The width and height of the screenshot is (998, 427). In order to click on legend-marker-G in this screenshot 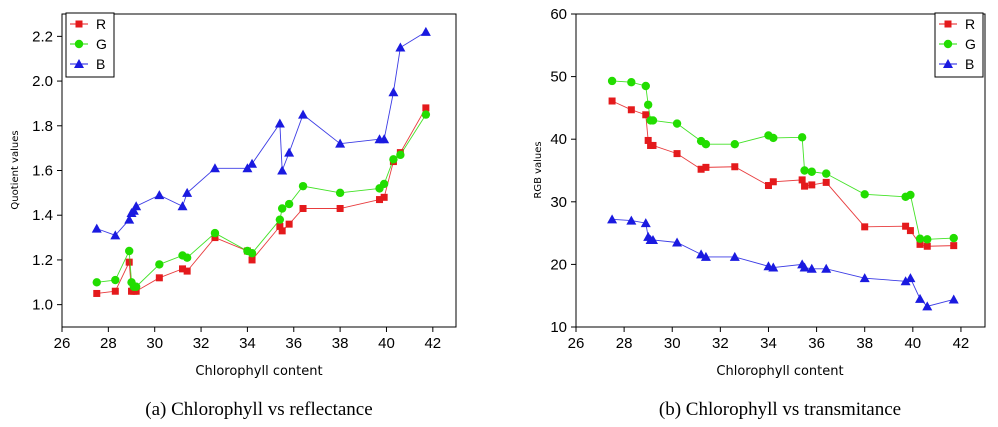, I will do `click(79, 44)`.